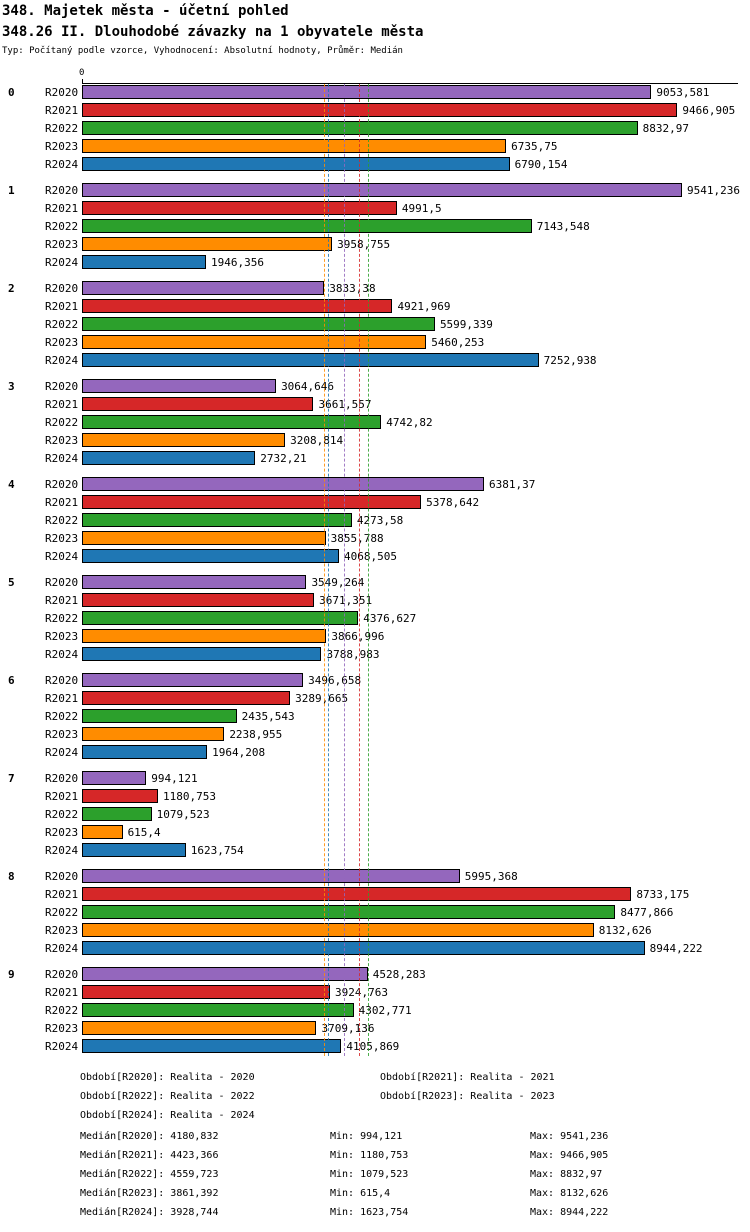 Image resolution: width=750 pixels, height=1232 pixels. I want to click on legend-median: Medián[R2022]: 4559,723, so click(149, 1174).